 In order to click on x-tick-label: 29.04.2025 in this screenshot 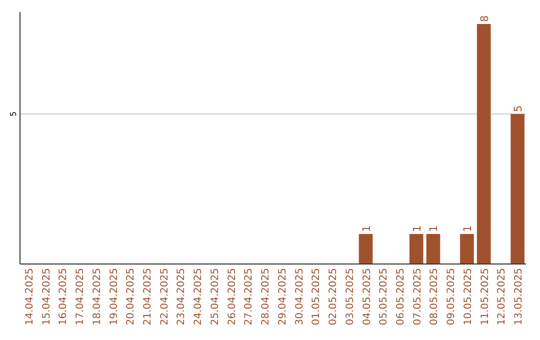, I will do `click(282, 297)`.